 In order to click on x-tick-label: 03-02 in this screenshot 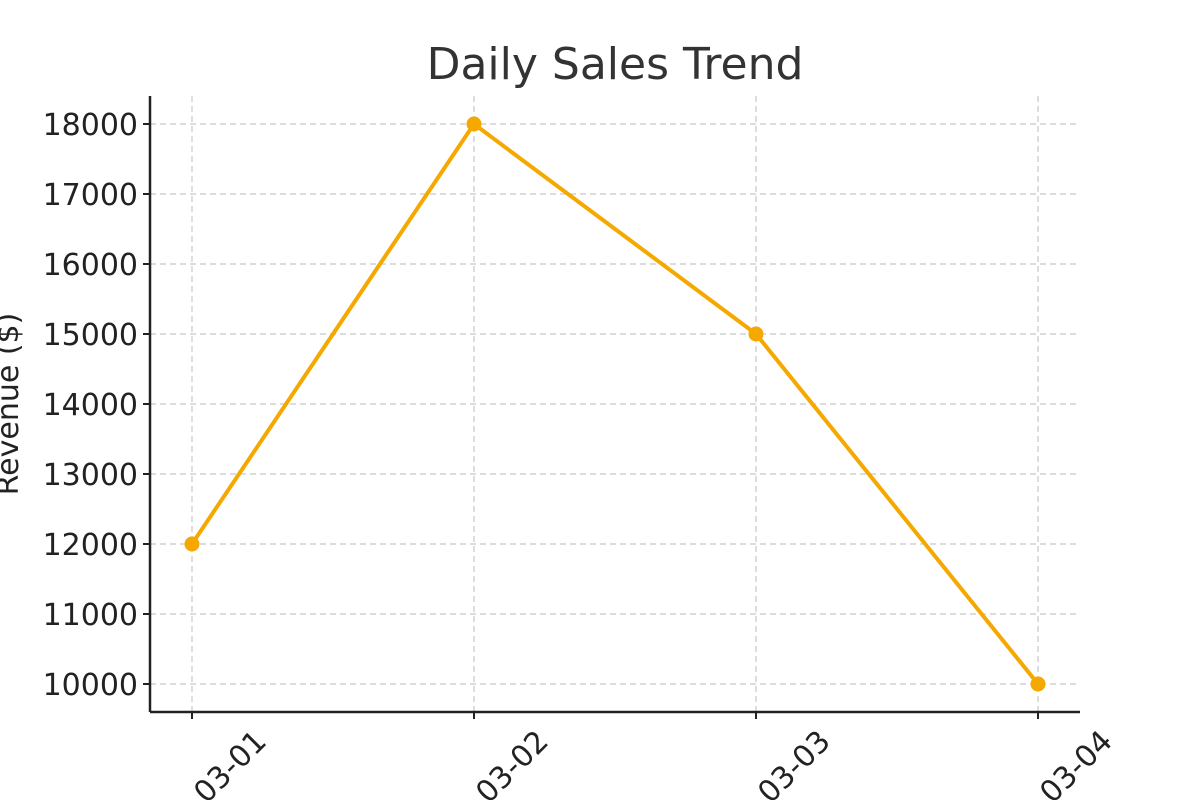, I will do `click(512, 762)`.